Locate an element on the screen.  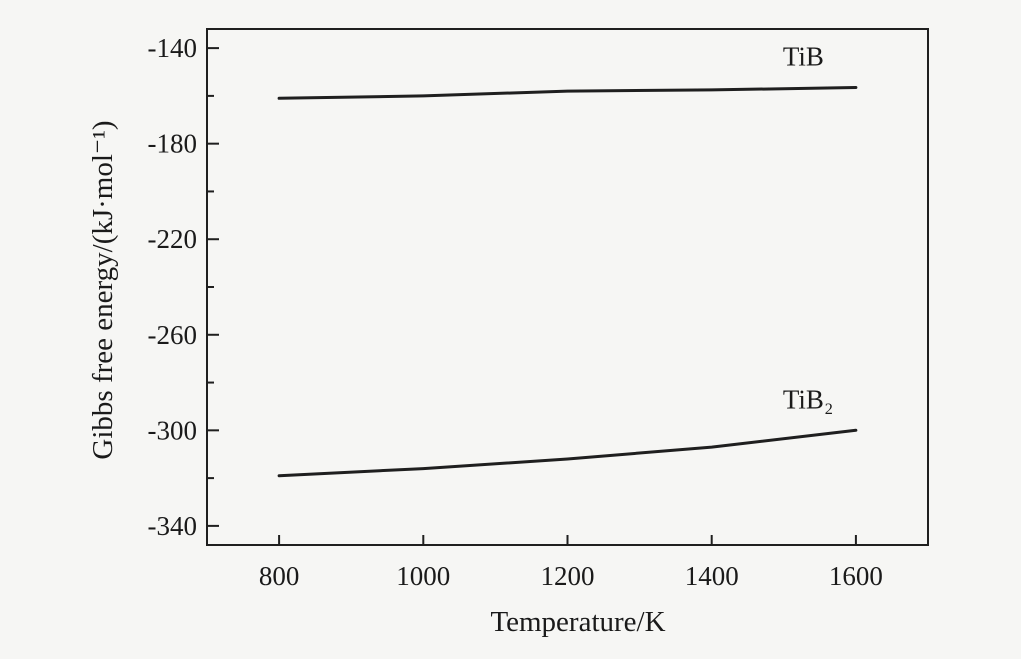
x-tick-label: 1600 is located at coordinates (856, 576).